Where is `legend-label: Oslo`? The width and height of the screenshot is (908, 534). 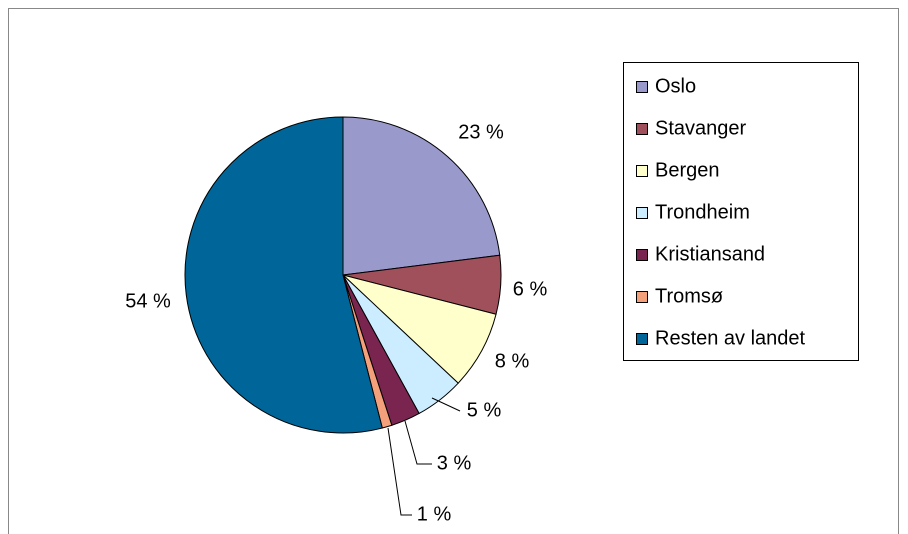
legend-label: Oslo is located at coordinates (675, 86).